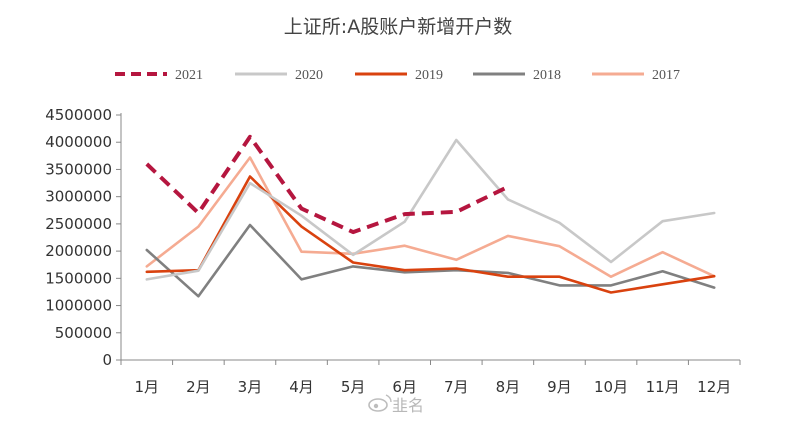 The width and height of the screenshot is (796, 422). What do you see at coordinates (78, 306) in the screenshot?
I see `y-tick-label: 1000000` at bounding box center [78, 306].